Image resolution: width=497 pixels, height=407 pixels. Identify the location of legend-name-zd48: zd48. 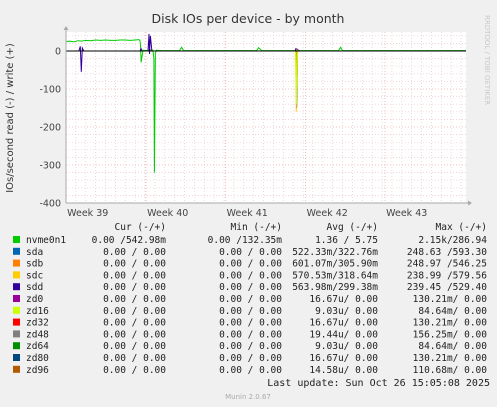
(37, 334).